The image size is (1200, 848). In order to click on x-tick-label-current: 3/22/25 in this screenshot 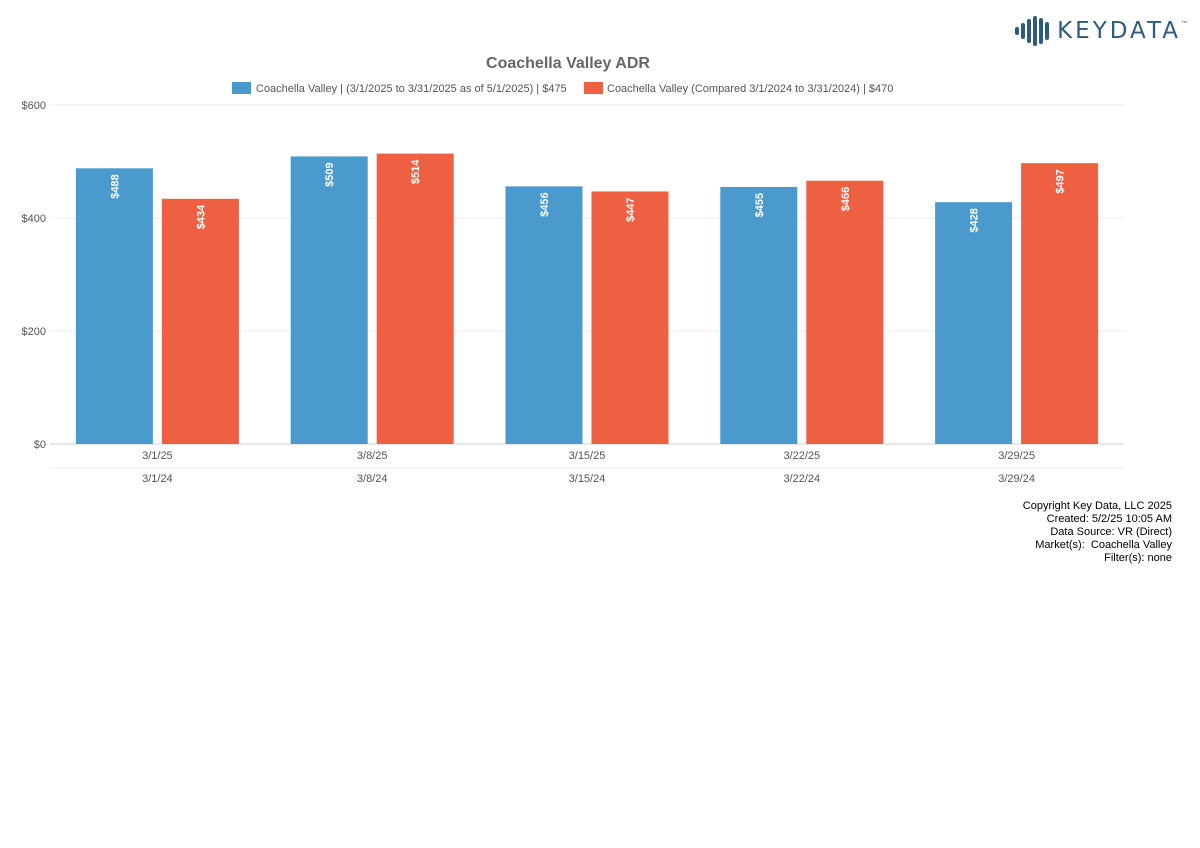, I will do `click(801, 456)`.